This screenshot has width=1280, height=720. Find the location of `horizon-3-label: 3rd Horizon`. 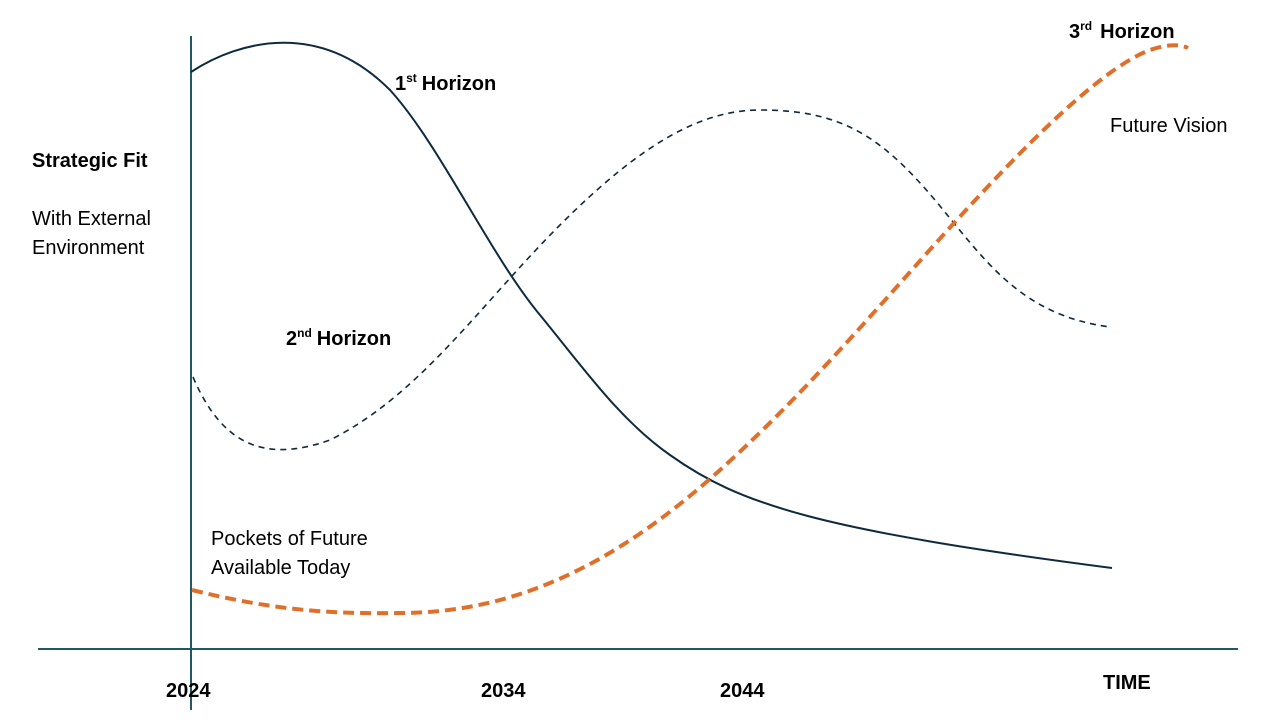

horizon-3-label: 3rd Horizon is located at coordinates (1122, 31).